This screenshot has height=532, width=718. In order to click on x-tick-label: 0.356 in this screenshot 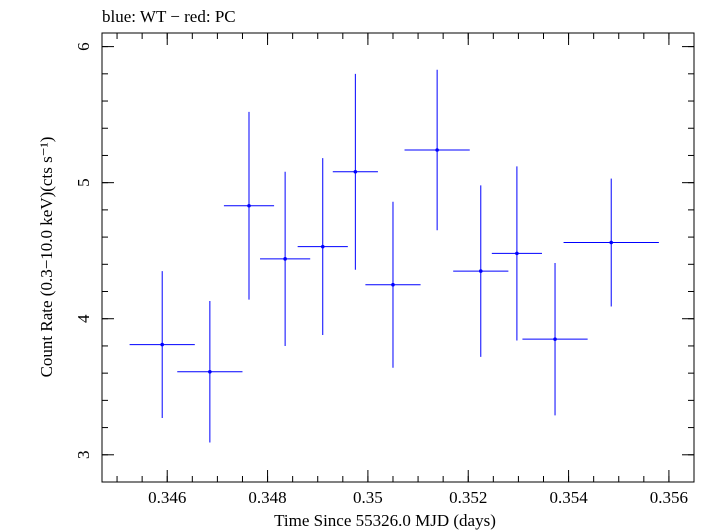, I will do `click(669, 497)`.